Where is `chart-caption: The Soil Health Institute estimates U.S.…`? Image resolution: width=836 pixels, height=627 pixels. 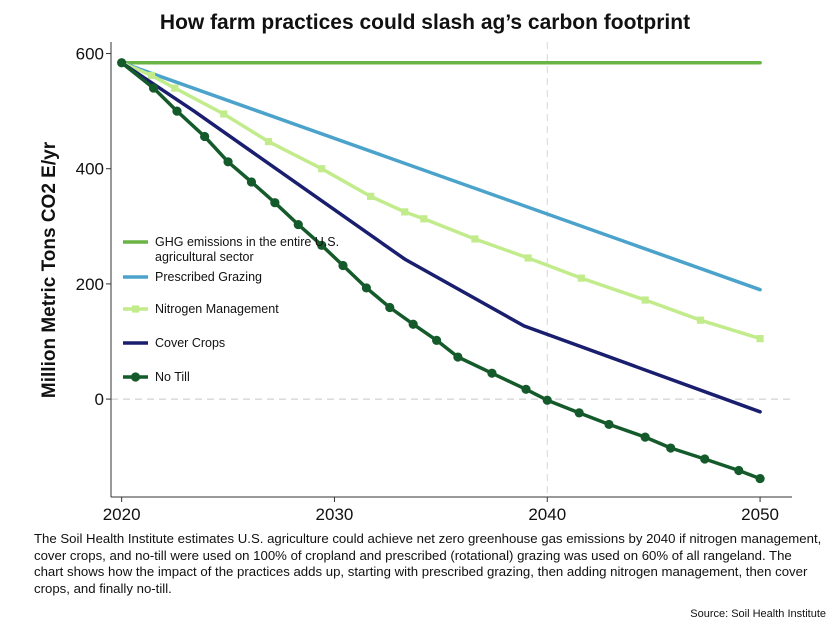
chart-caption: The Soil Health Institute estimates U.S.… is located at coordinates (428, 563).